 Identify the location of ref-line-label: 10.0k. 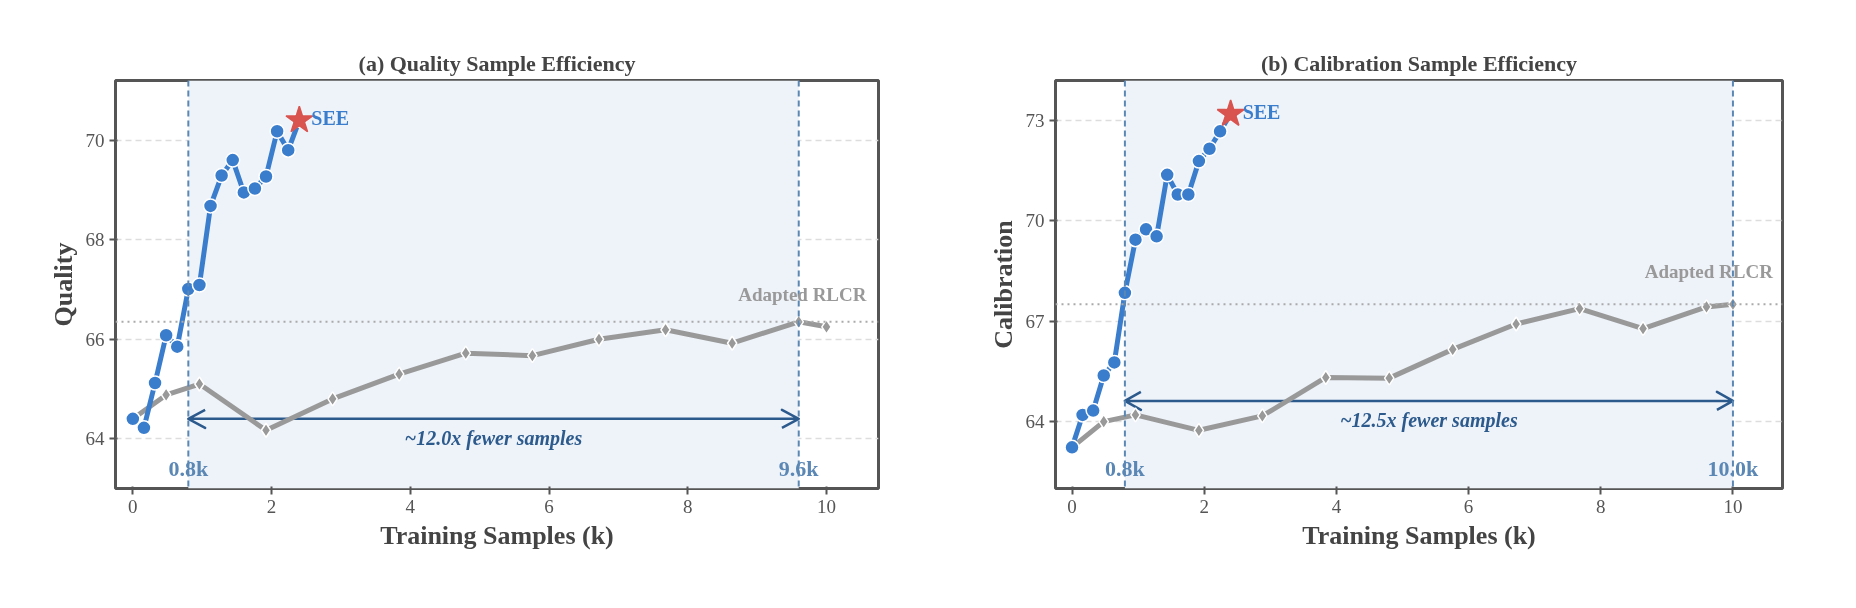
(1733, 468).